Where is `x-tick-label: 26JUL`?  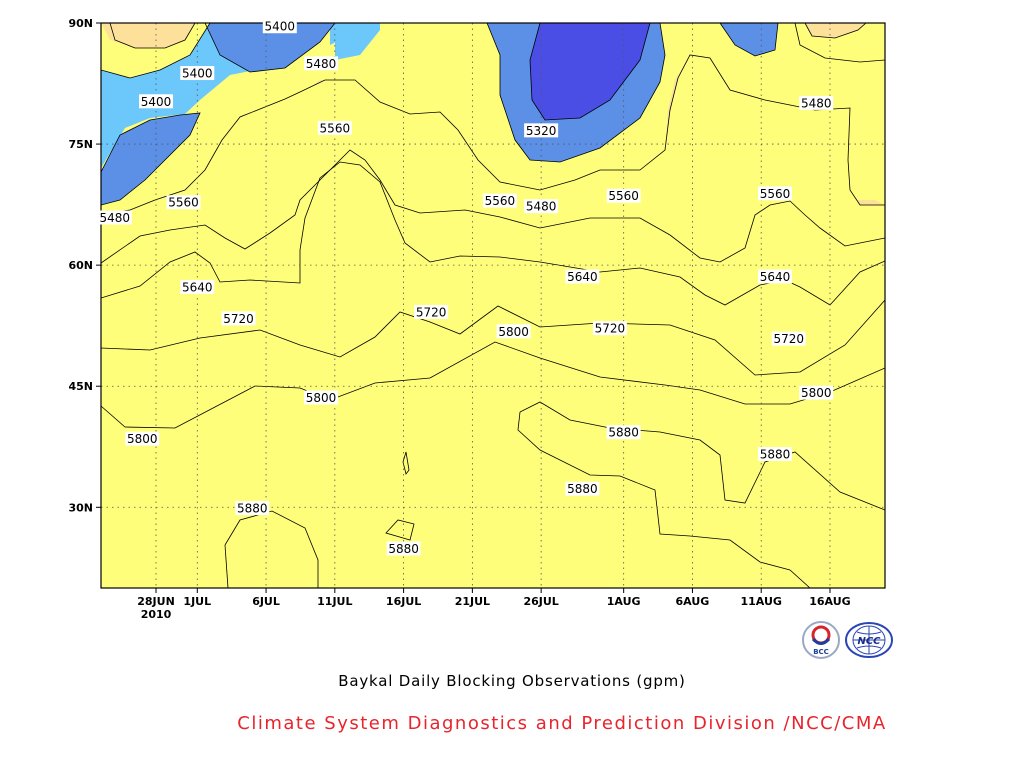
x-tick-label: 26JUL is located at coordinates (540, 601).